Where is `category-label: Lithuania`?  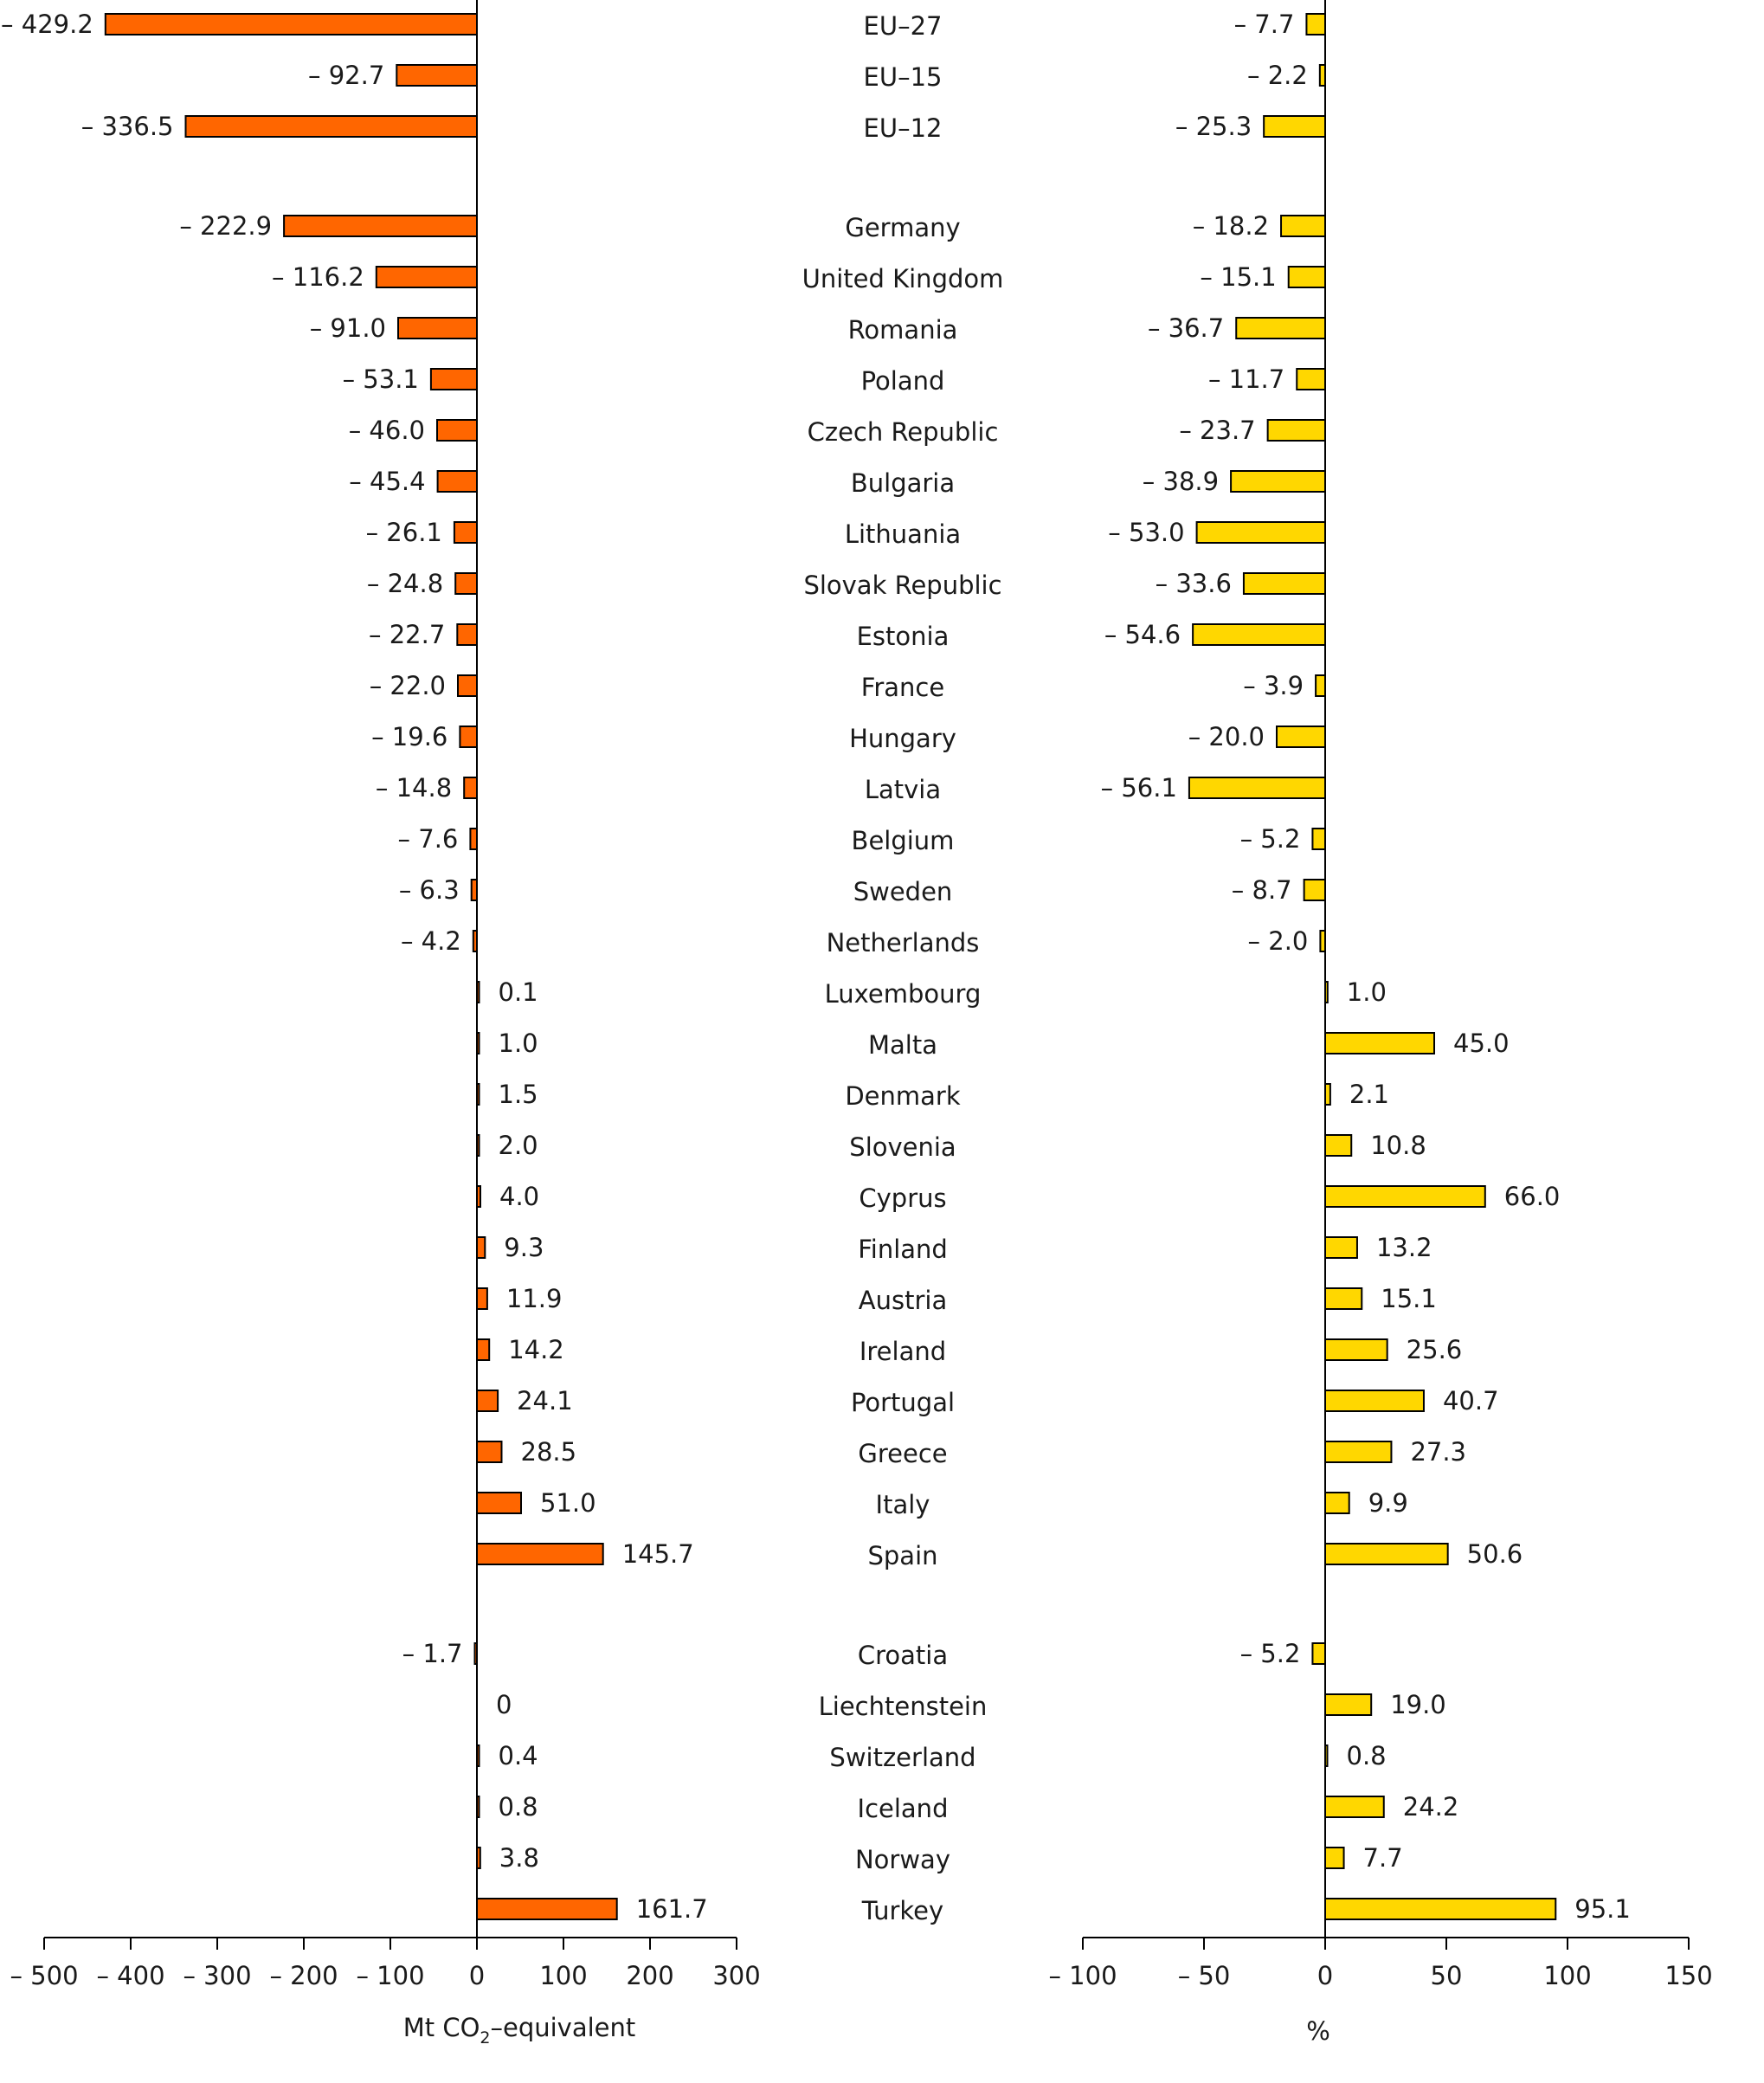
category-label: Lithuania is located at coordinates (903, 534).